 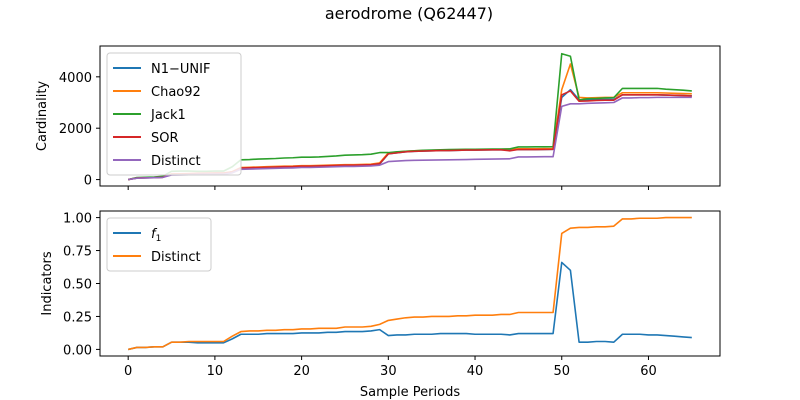 I want to click on indicators-y-tick-label-0: 0.00, so click(x=77, y=350).